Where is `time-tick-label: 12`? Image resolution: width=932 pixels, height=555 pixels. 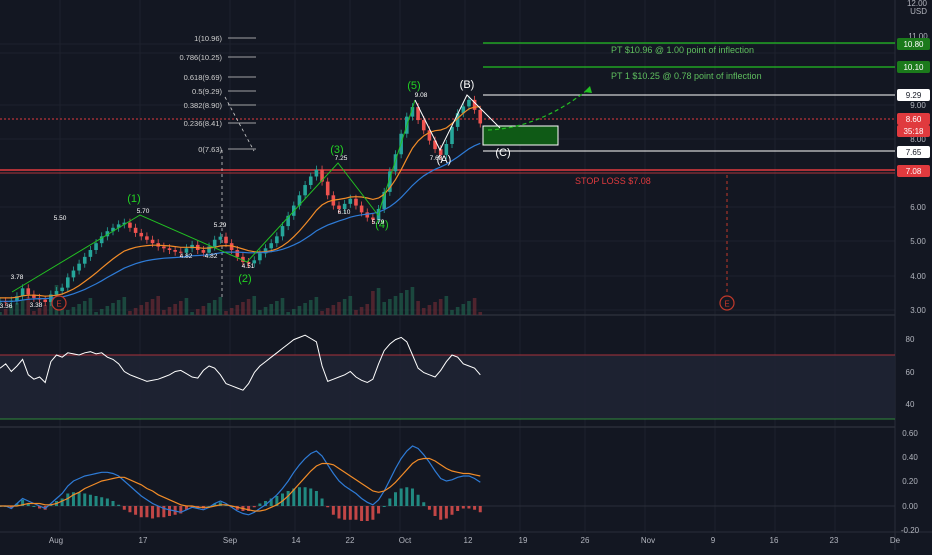 time-tick-label: 12 is located at coordinates (468, 540).